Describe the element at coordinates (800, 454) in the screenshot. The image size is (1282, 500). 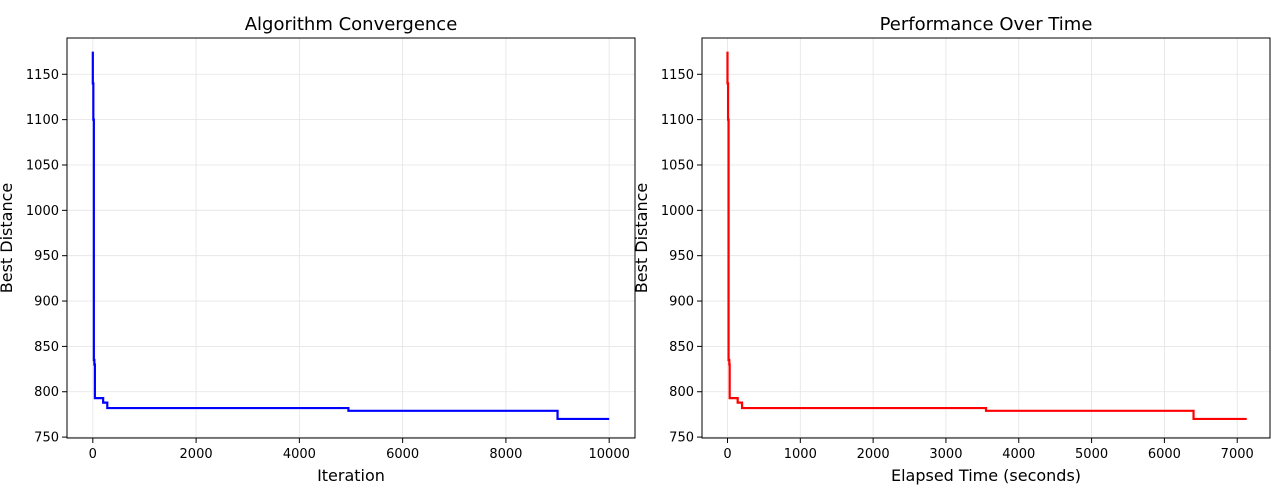
I see `x-tick-label: 1000` at that location.